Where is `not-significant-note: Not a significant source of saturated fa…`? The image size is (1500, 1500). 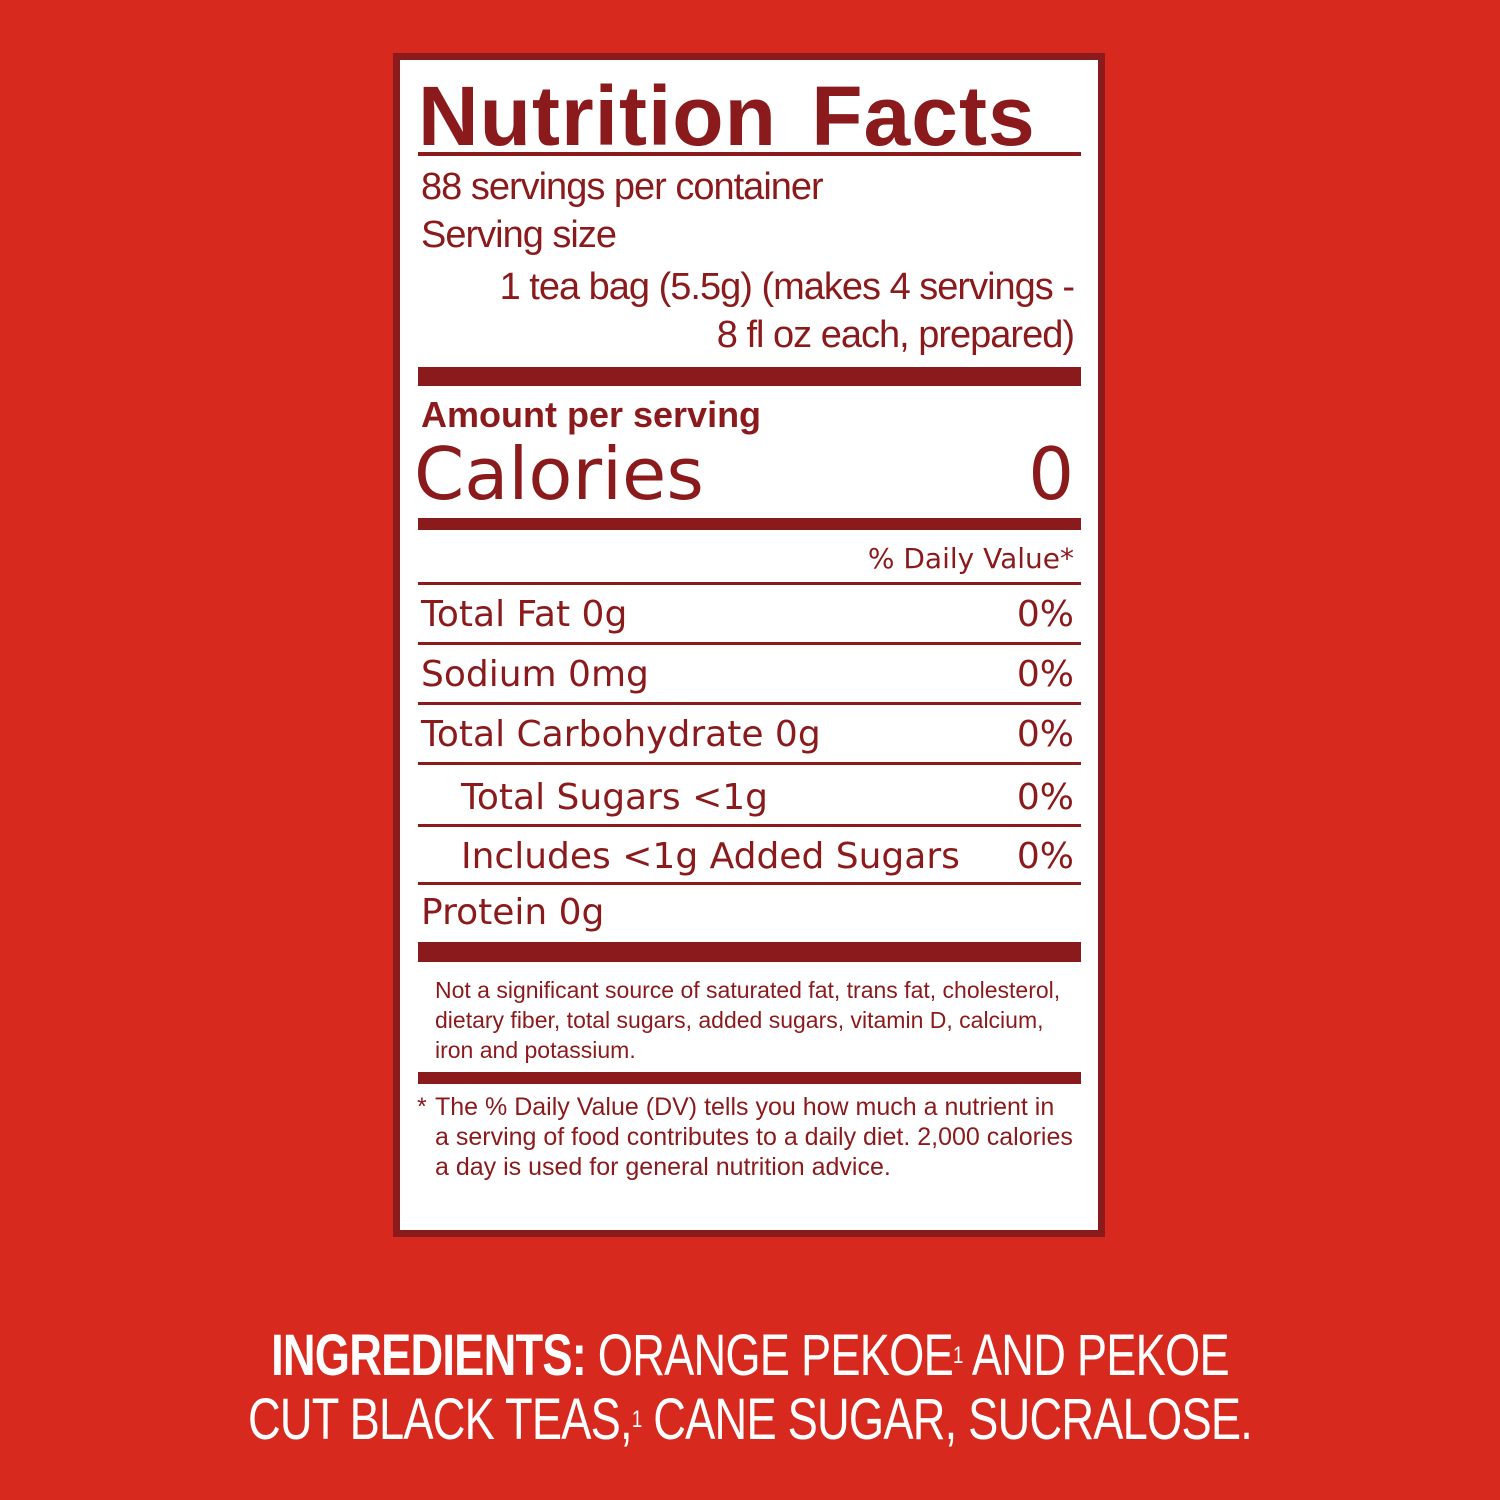
not-significant-note: Not a significant source of saturated fa… is located at coordinates (748, 1020).